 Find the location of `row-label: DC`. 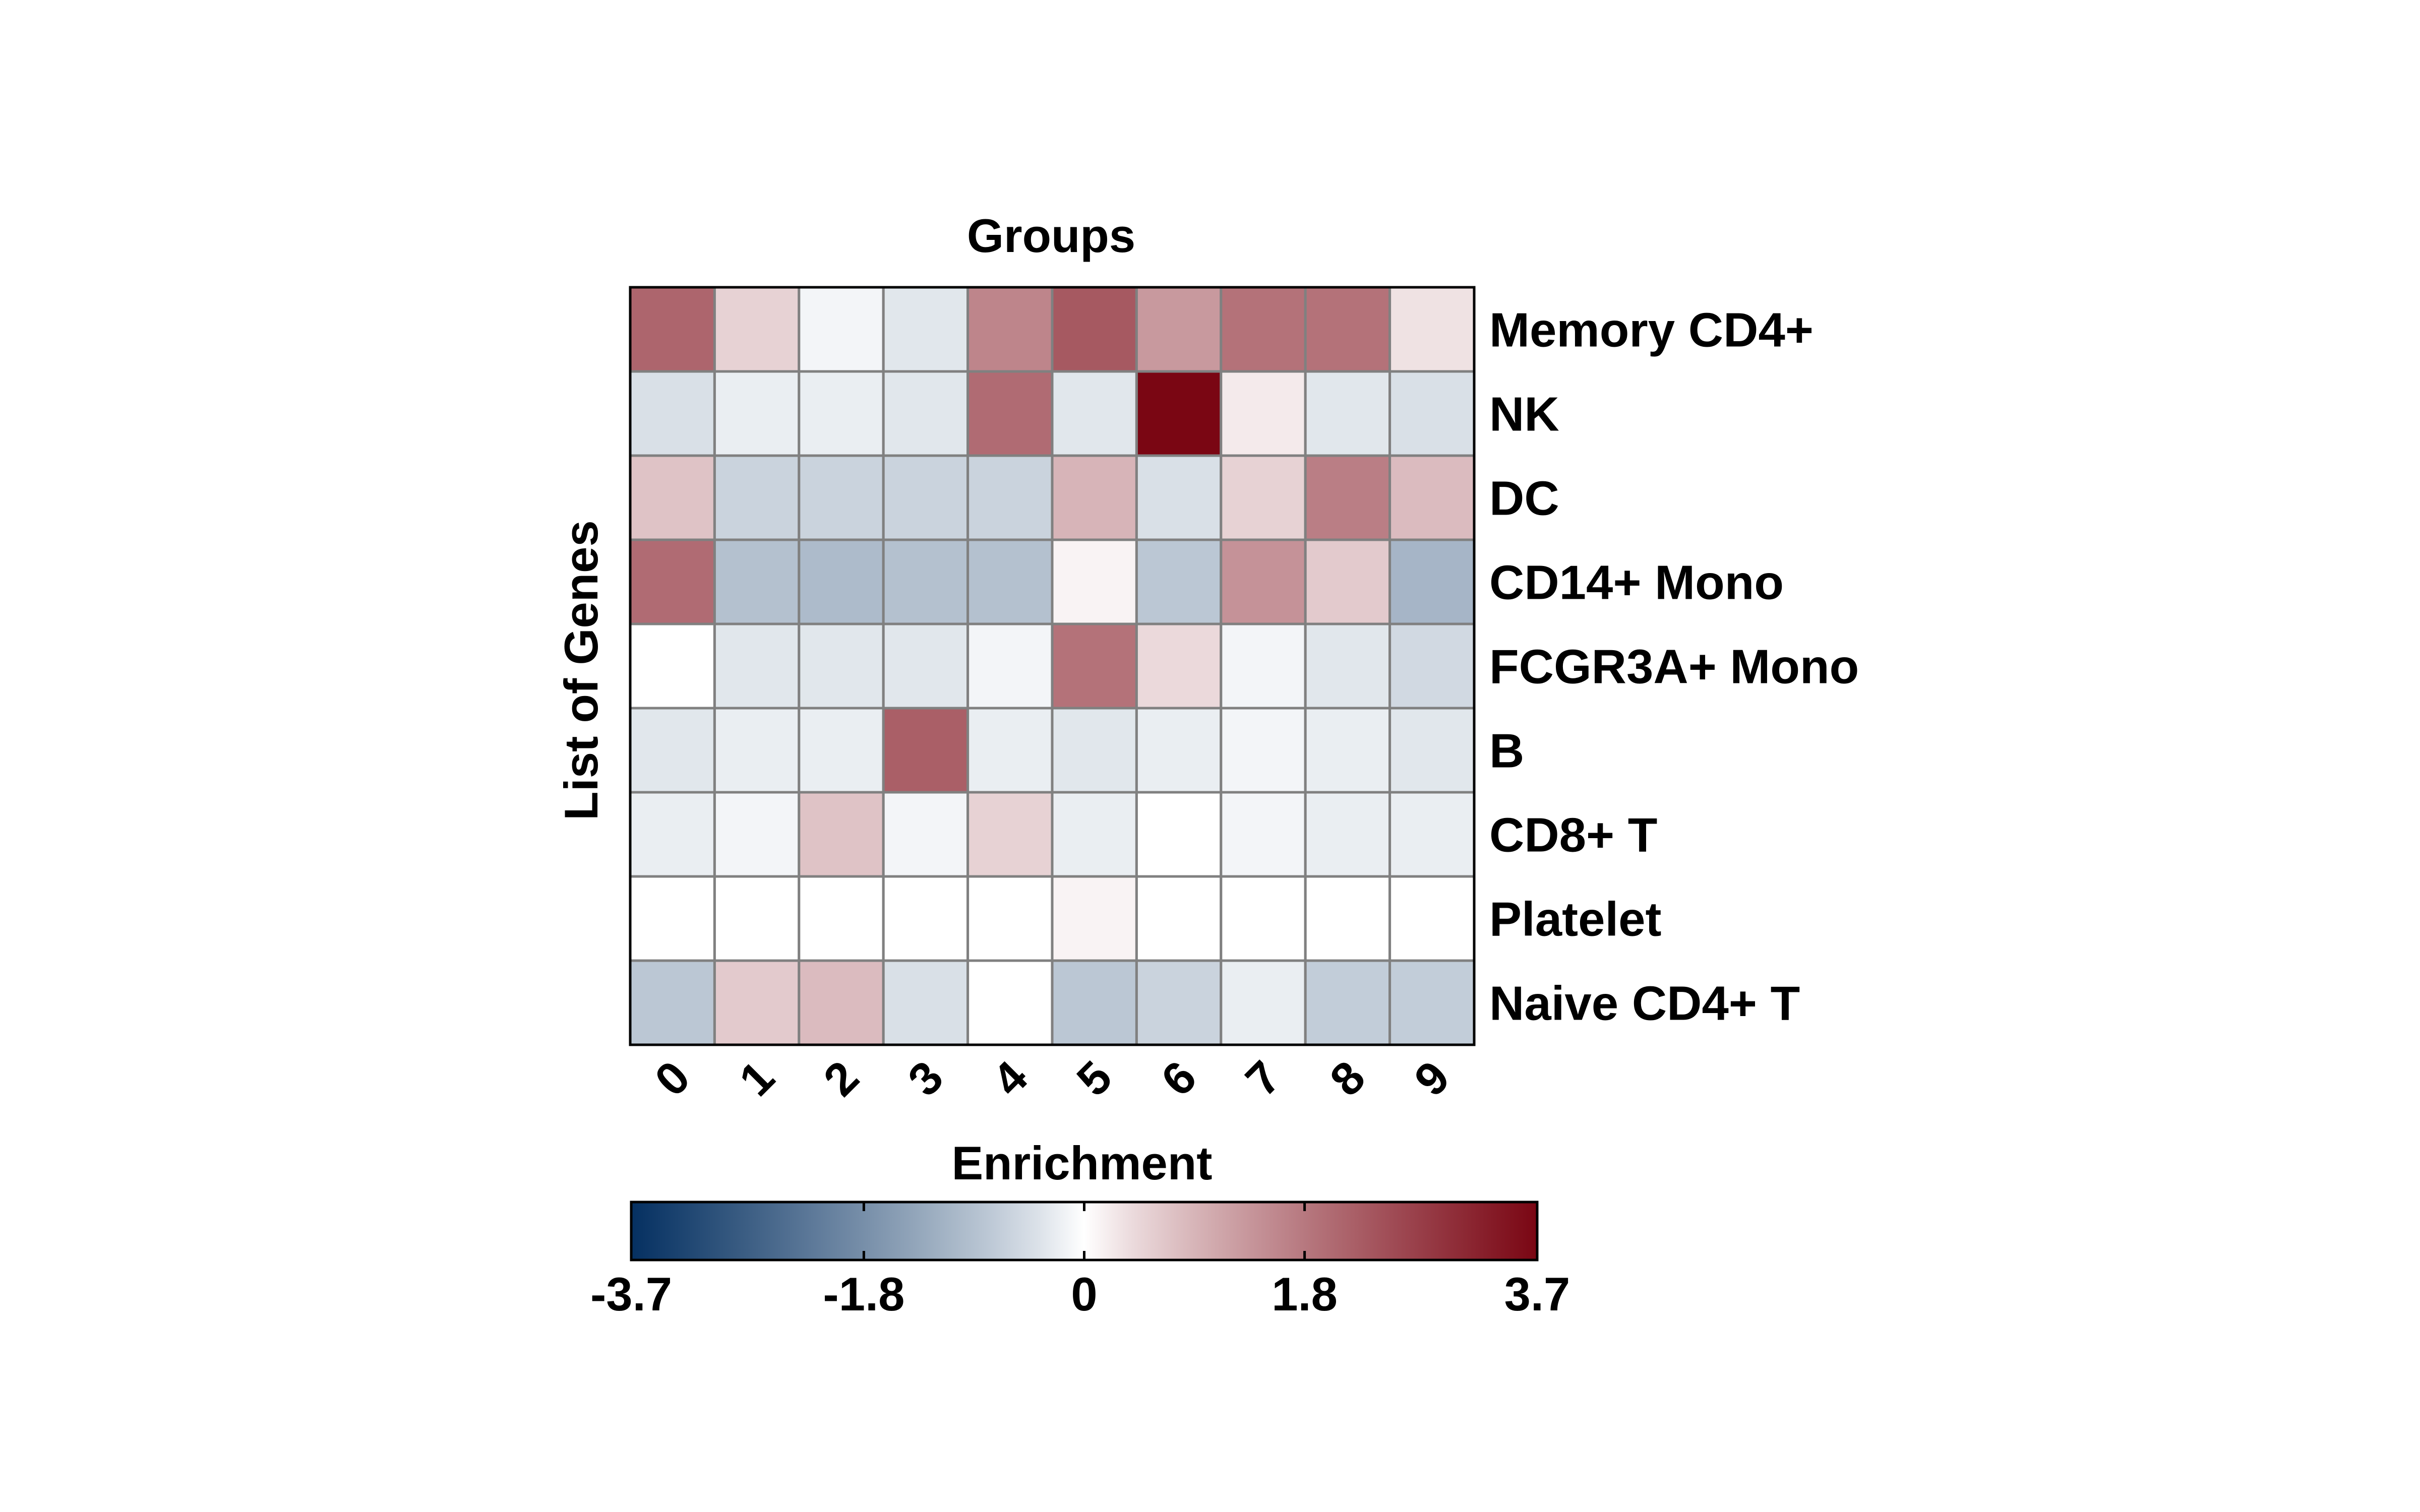

row-label: DC is located at coordinates (1524, 499).